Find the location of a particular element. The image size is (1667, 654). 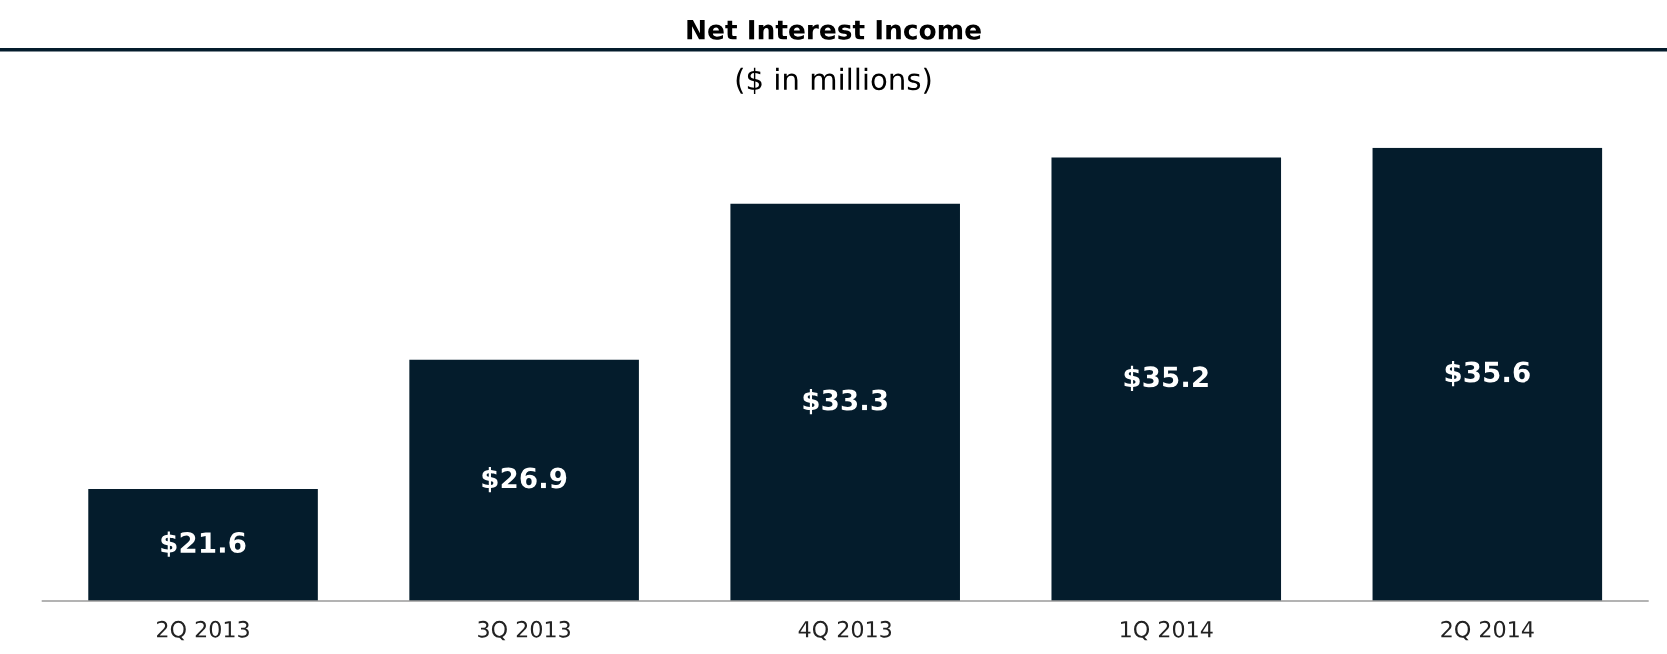

x-tick-label: 1Q 2014 is located at coordinates (1167, 630).